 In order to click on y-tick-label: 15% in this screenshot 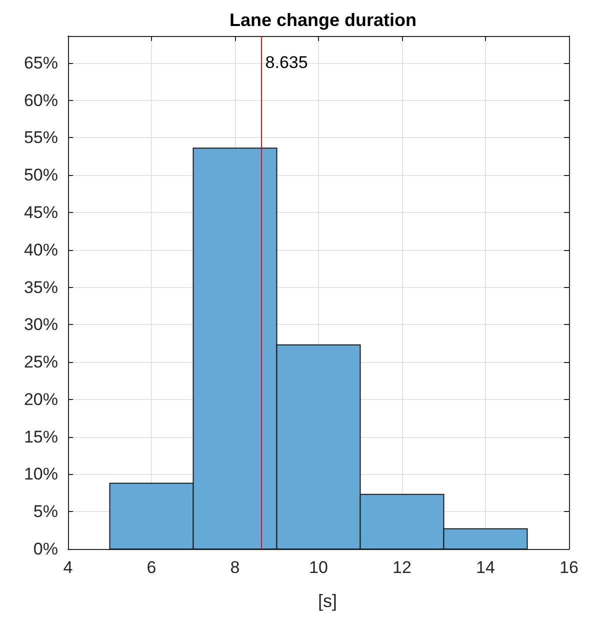, I will do `click(41, 436)`.